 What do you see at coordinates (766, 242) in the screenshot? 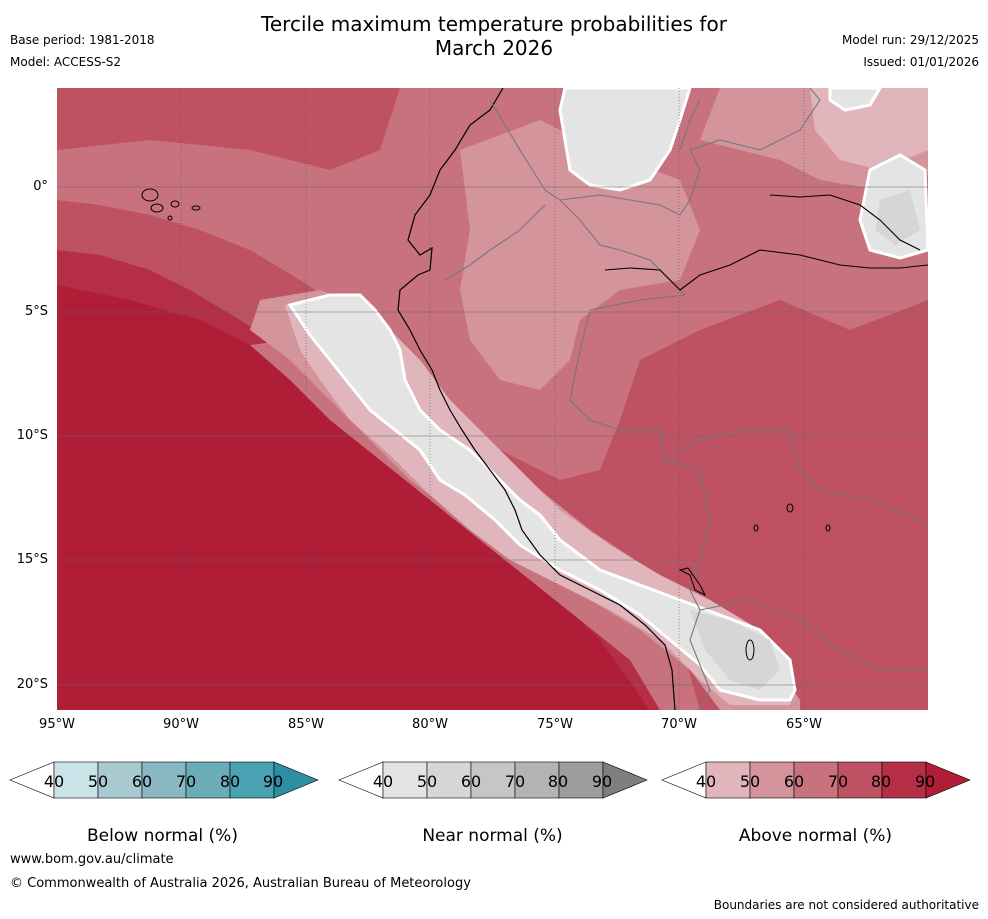
I see `amazon-river` at bounding box center [766, 242].